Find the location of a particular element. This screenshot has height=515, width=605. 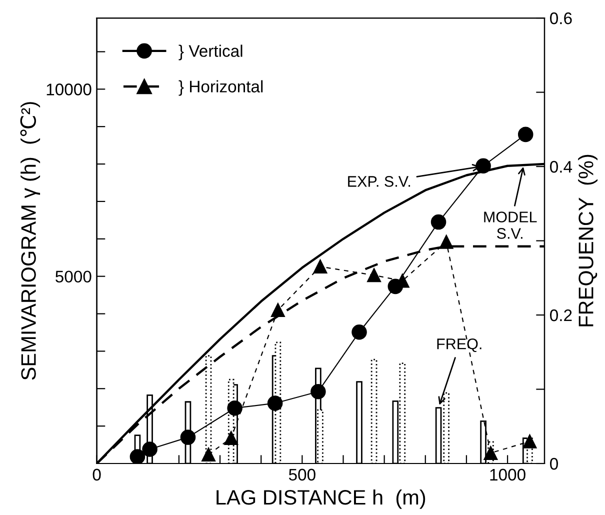

y2-tick-label: 0.4 is located at coordinates (561, 166).